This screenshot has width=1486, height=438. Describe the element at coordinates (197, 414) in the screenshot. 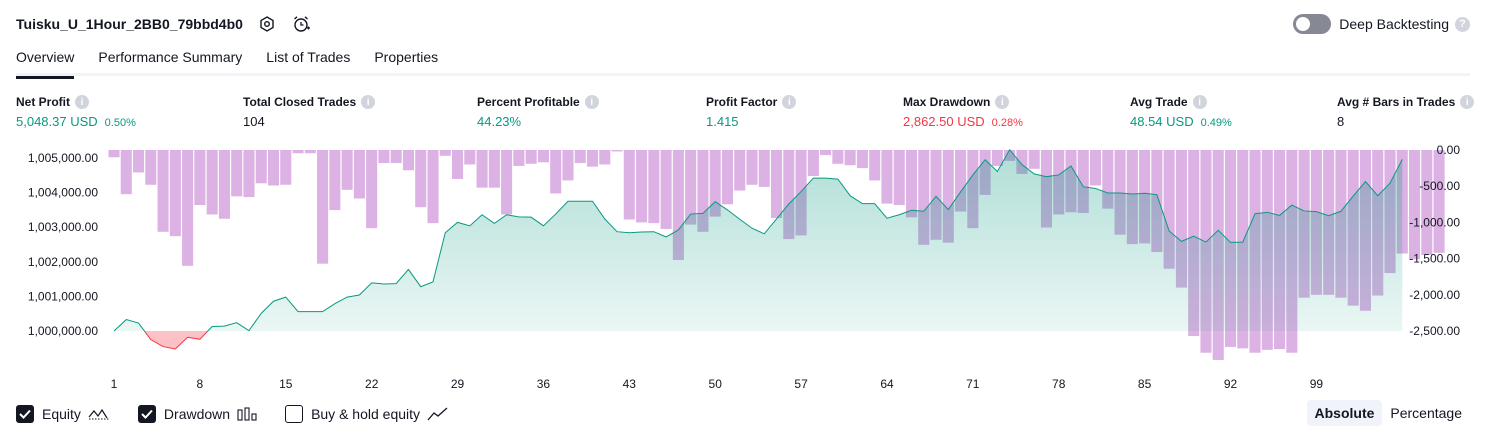

I see `legend-drawdown: Drawdown` at that location.